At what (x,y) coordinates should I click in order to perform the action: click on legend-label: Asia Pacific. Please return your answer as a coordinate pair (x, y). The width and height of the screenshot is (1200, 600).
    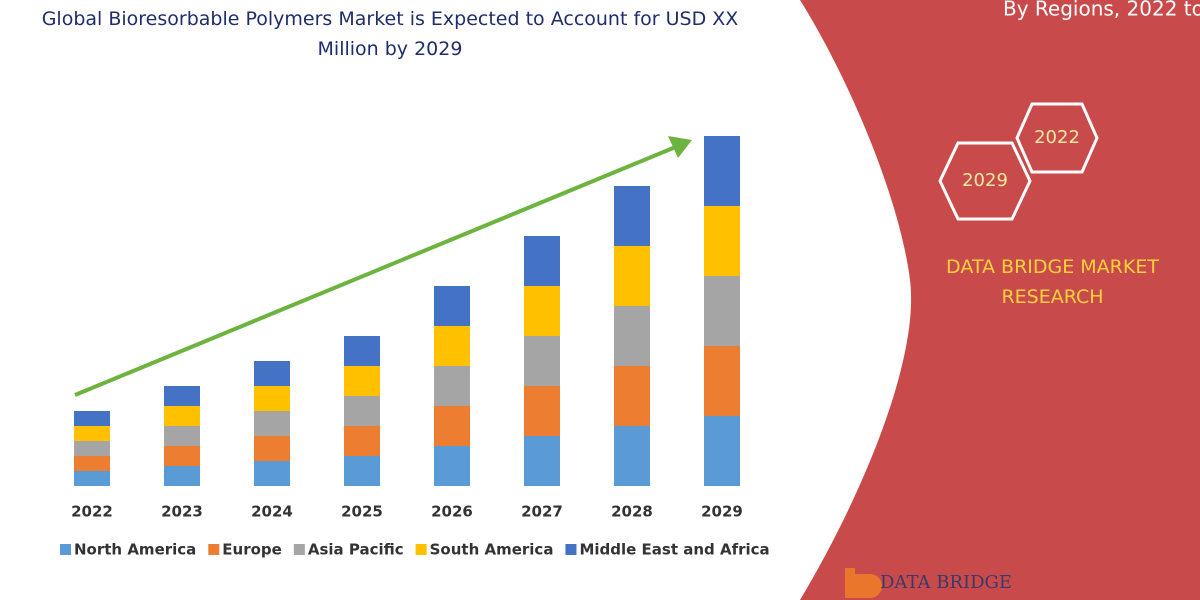
    Looking at the image, I should click on (356, 550).